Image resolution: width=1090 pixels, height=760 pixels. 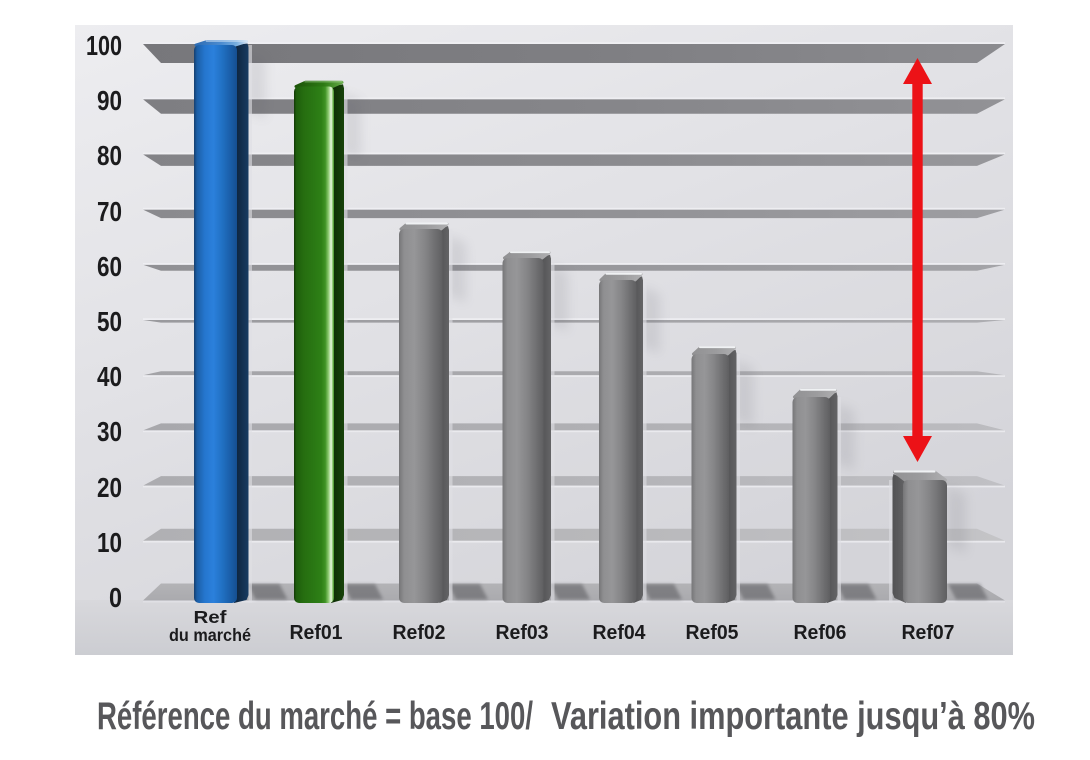 I want to click on svg-text: Ref06, so click(x=820, y=633).